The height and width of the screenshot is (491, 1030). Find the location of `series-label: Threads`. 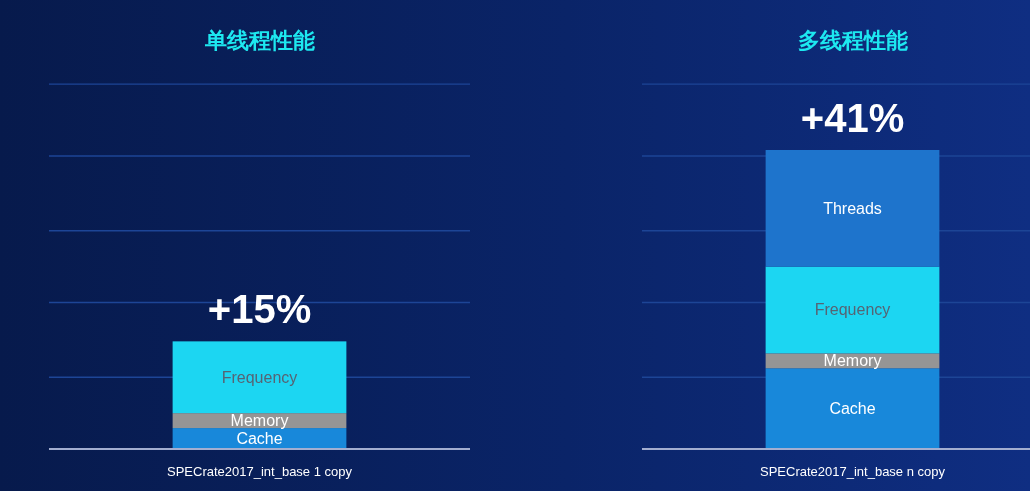

series-label: Threads is located at coordinates (852, 208).